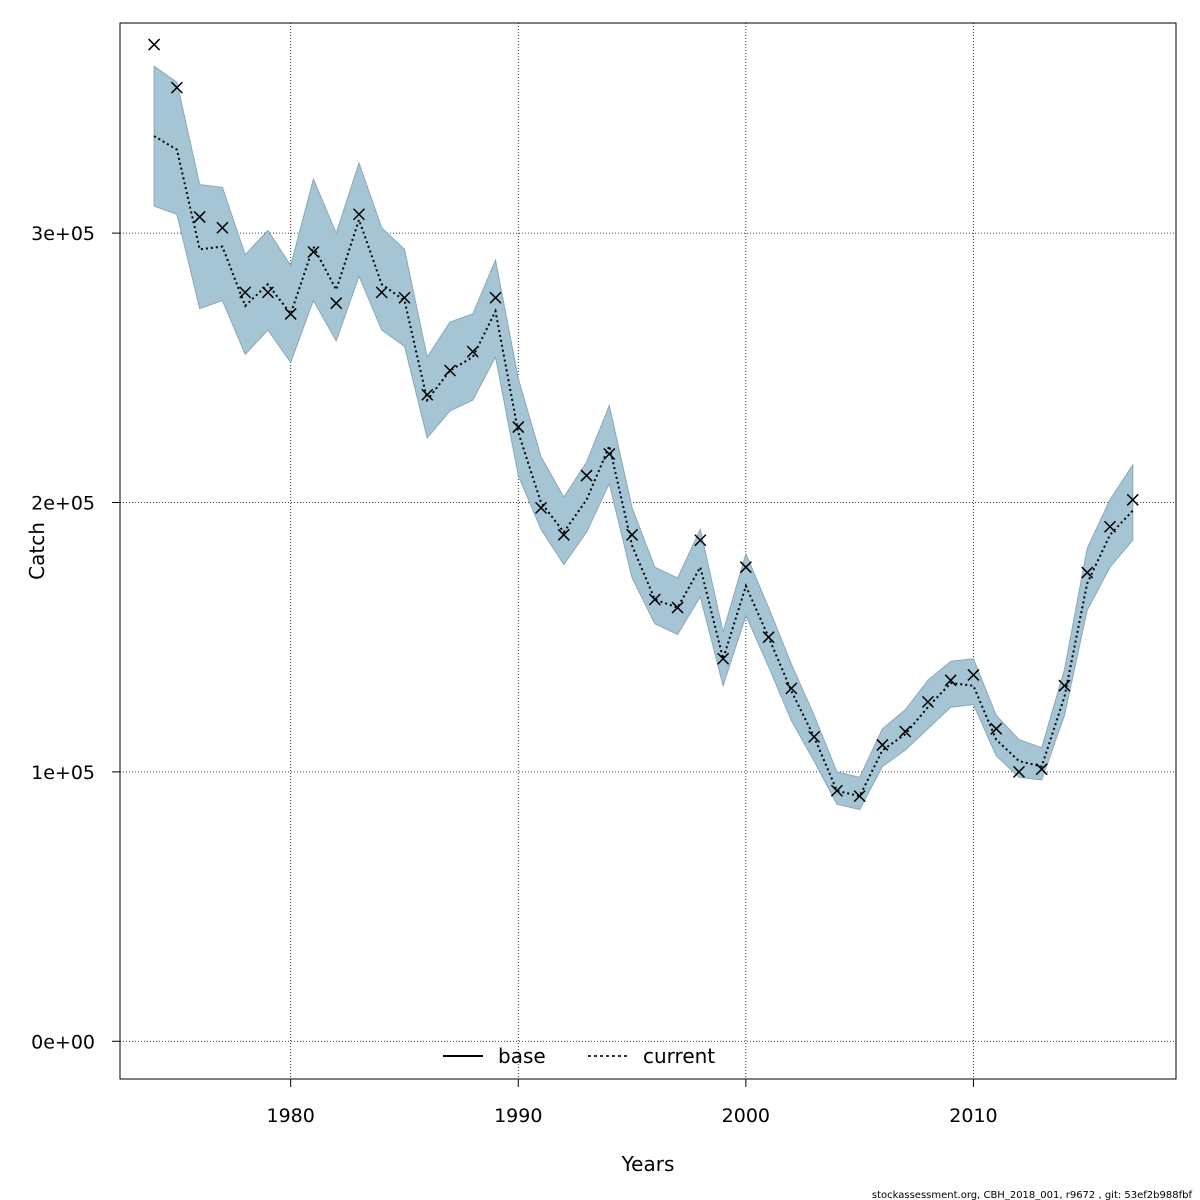  What do you see at coordinates (63, 773) in the screenshot?
I see `y-tick-label: 1e+05` at bounding box center [63, 773].